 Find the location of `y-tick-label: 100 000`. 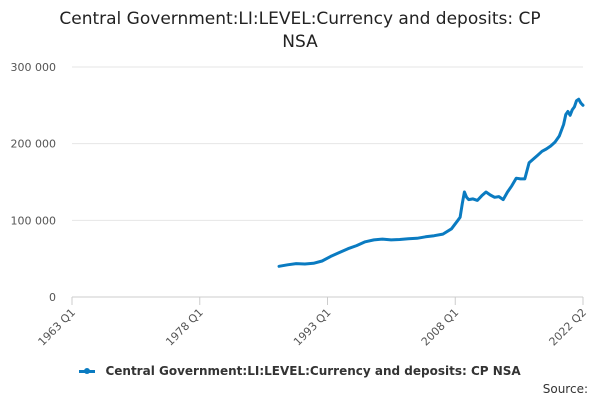

y-tick-label: 100 000 is located at coordinates (34, 220).